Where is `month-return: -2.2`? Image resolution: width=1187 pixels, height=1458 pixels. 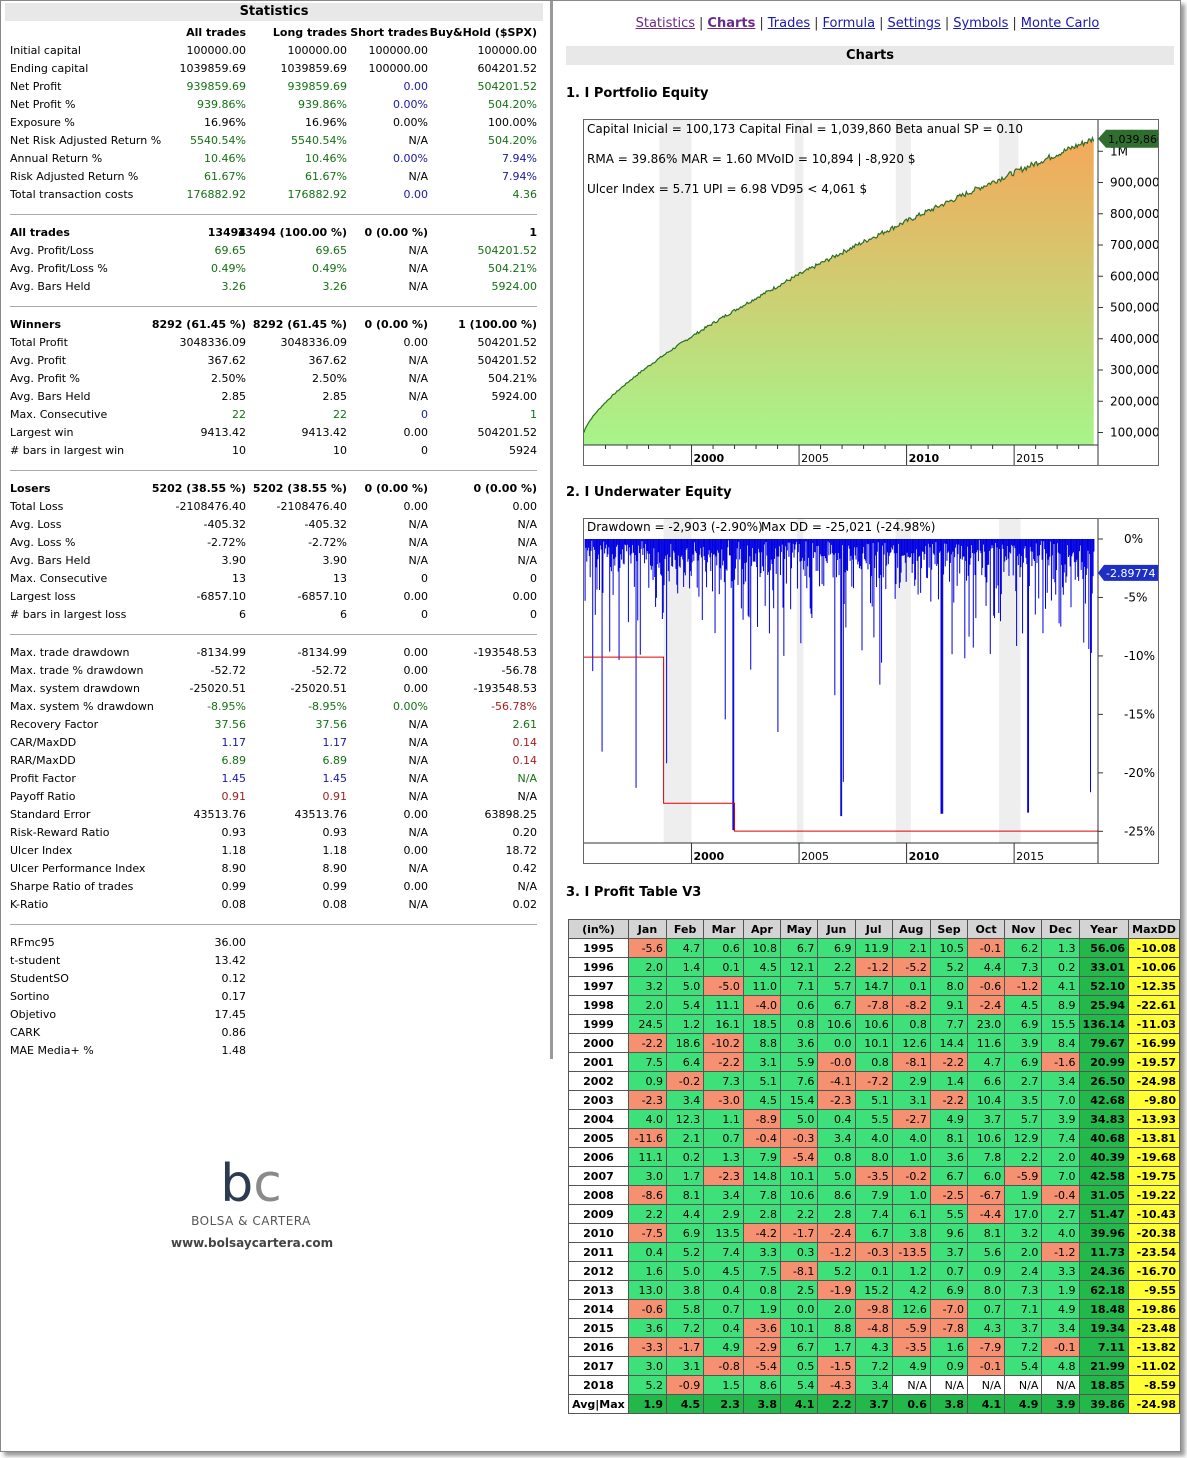 month-return: -2.2 is located at coordinates (949, 1100).